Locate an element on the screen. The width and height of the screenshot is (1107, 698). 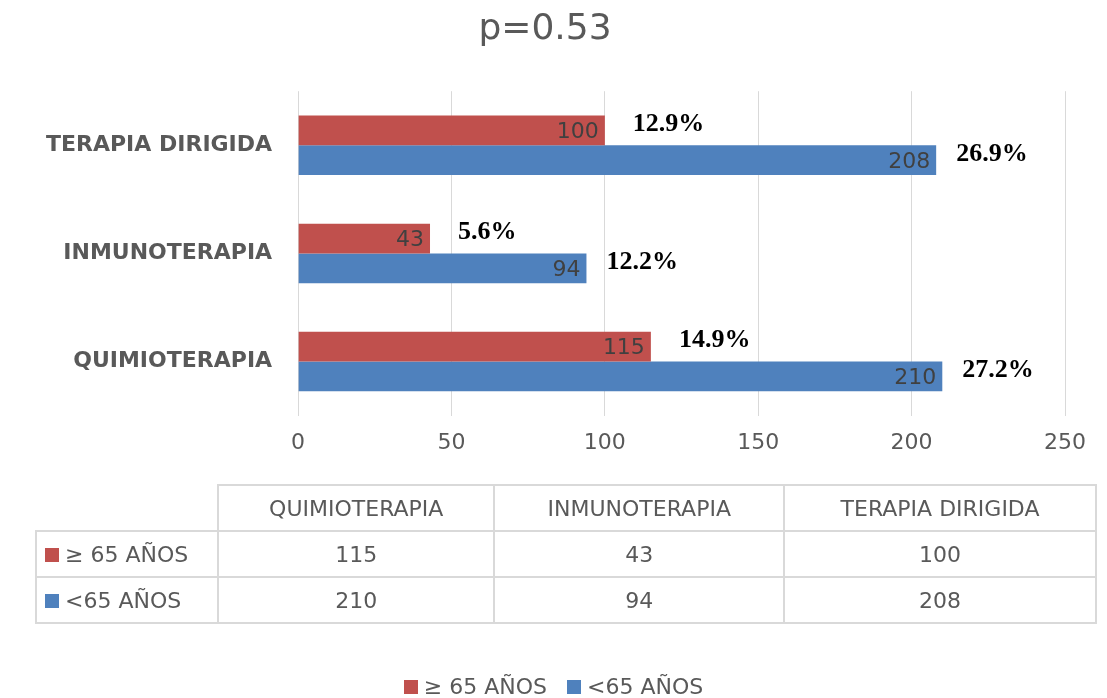
data-label: 208 is located at coordinates (909, 160).